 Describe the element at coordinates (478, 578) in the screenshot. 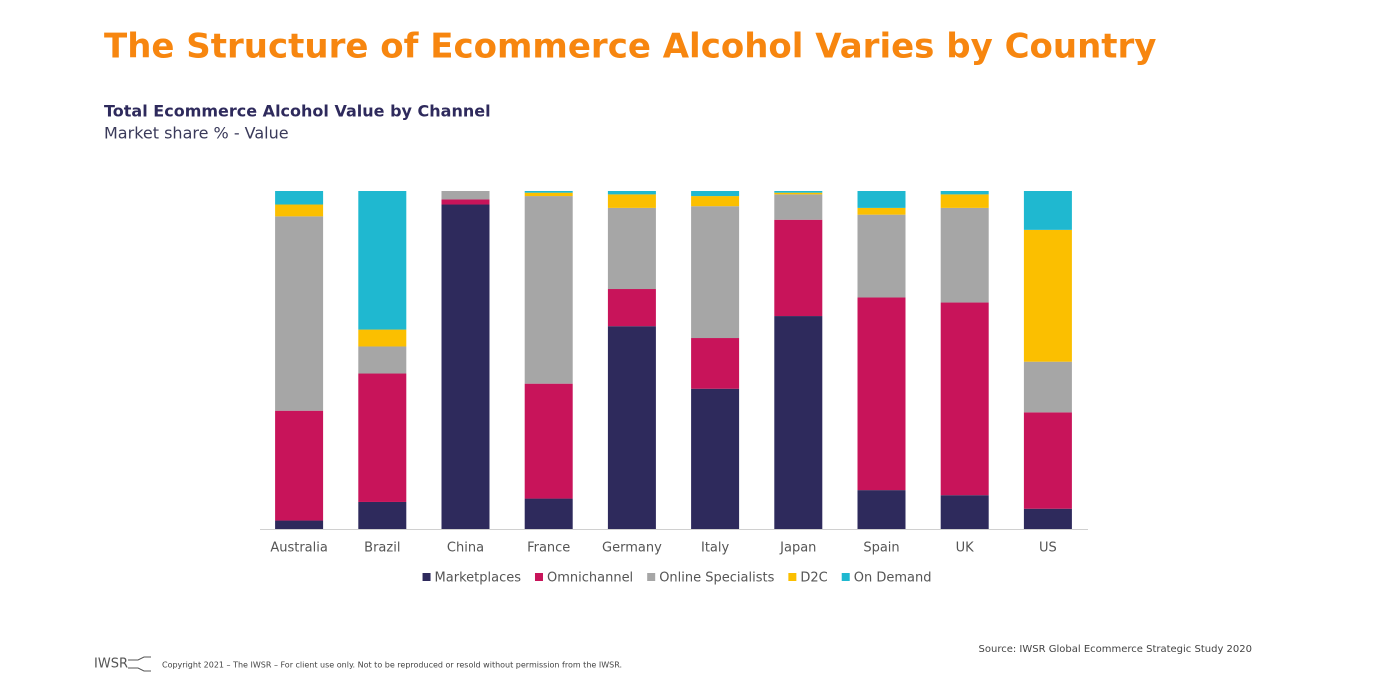

I see `legend-label: Marketplaces` at that location.